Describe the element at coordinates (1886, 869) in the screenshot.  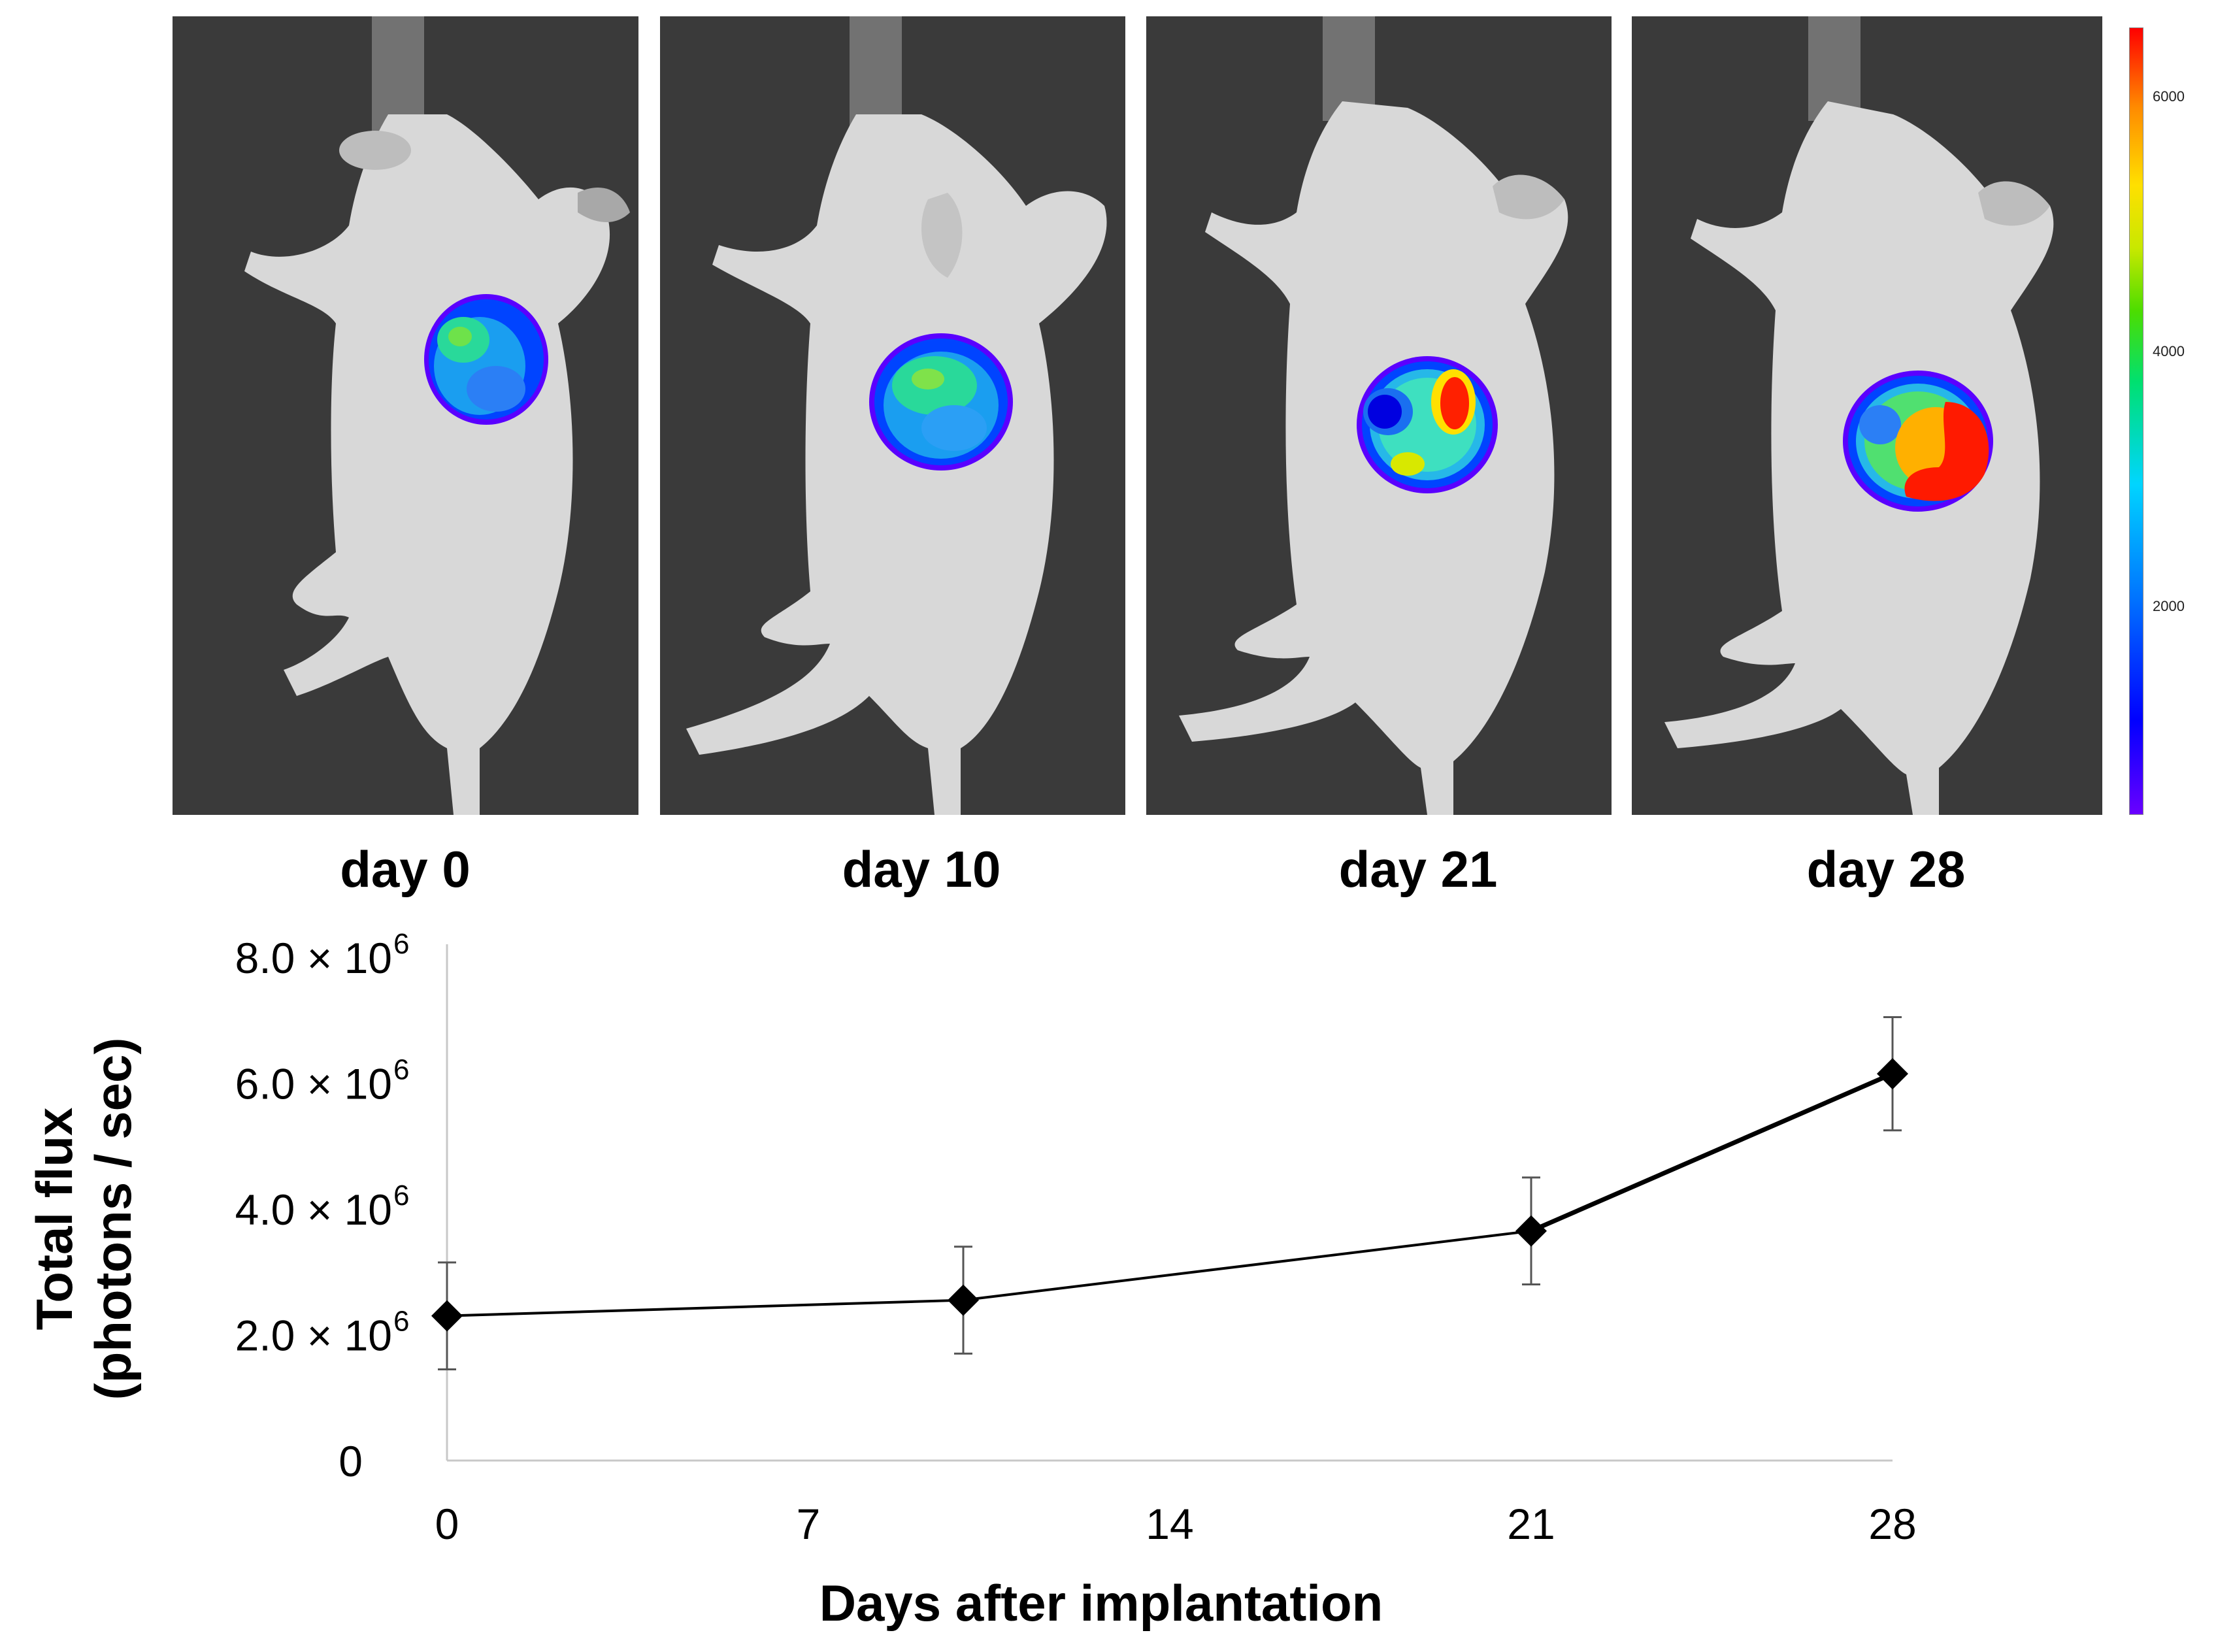
I see `day-label: day 28` at that location.